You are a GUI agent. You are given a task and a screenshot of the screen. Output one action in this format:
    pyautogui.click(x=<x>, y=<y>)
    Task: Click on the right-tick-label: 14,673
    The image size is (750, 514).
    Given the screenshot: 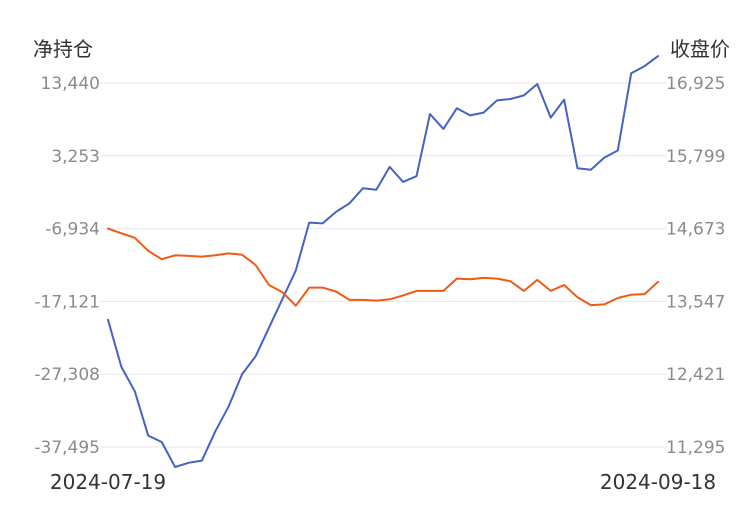 What is the action you would take?
    pyautogui.click(x=695, y=230)
    